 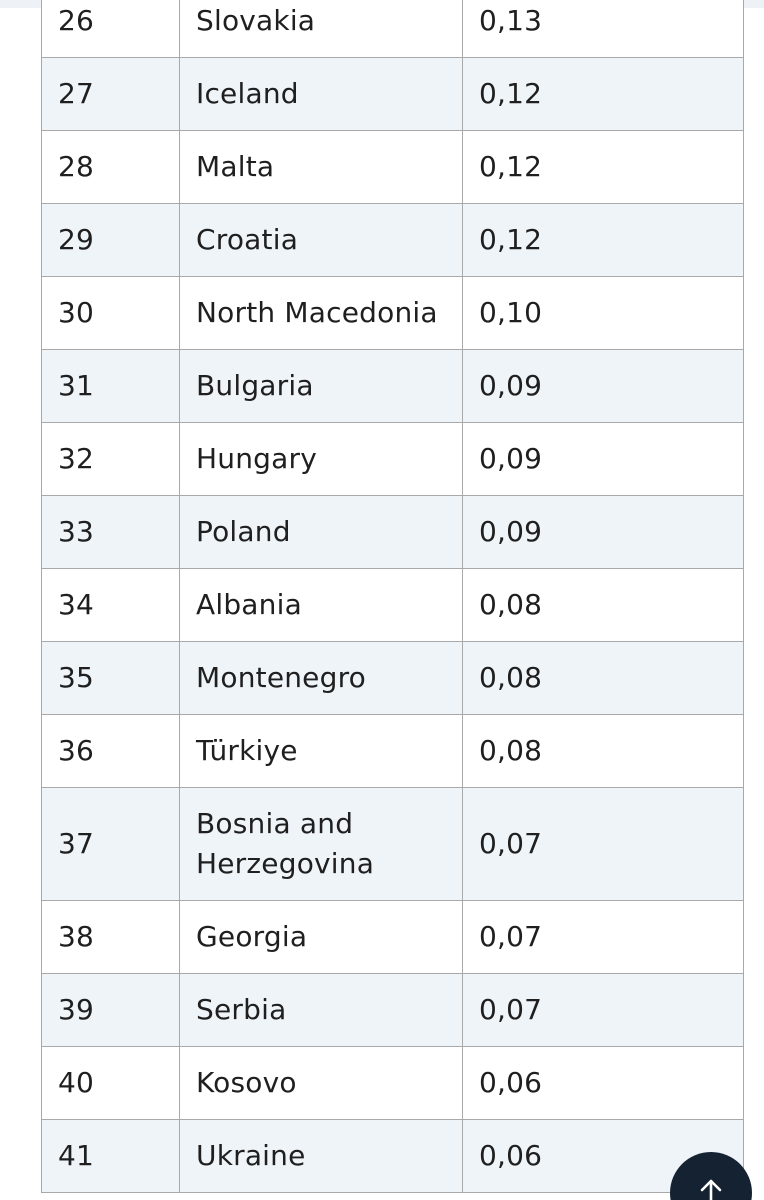 I want to click on table-row: 41 Ukraine 0,06, so click(x=392, y=1156).